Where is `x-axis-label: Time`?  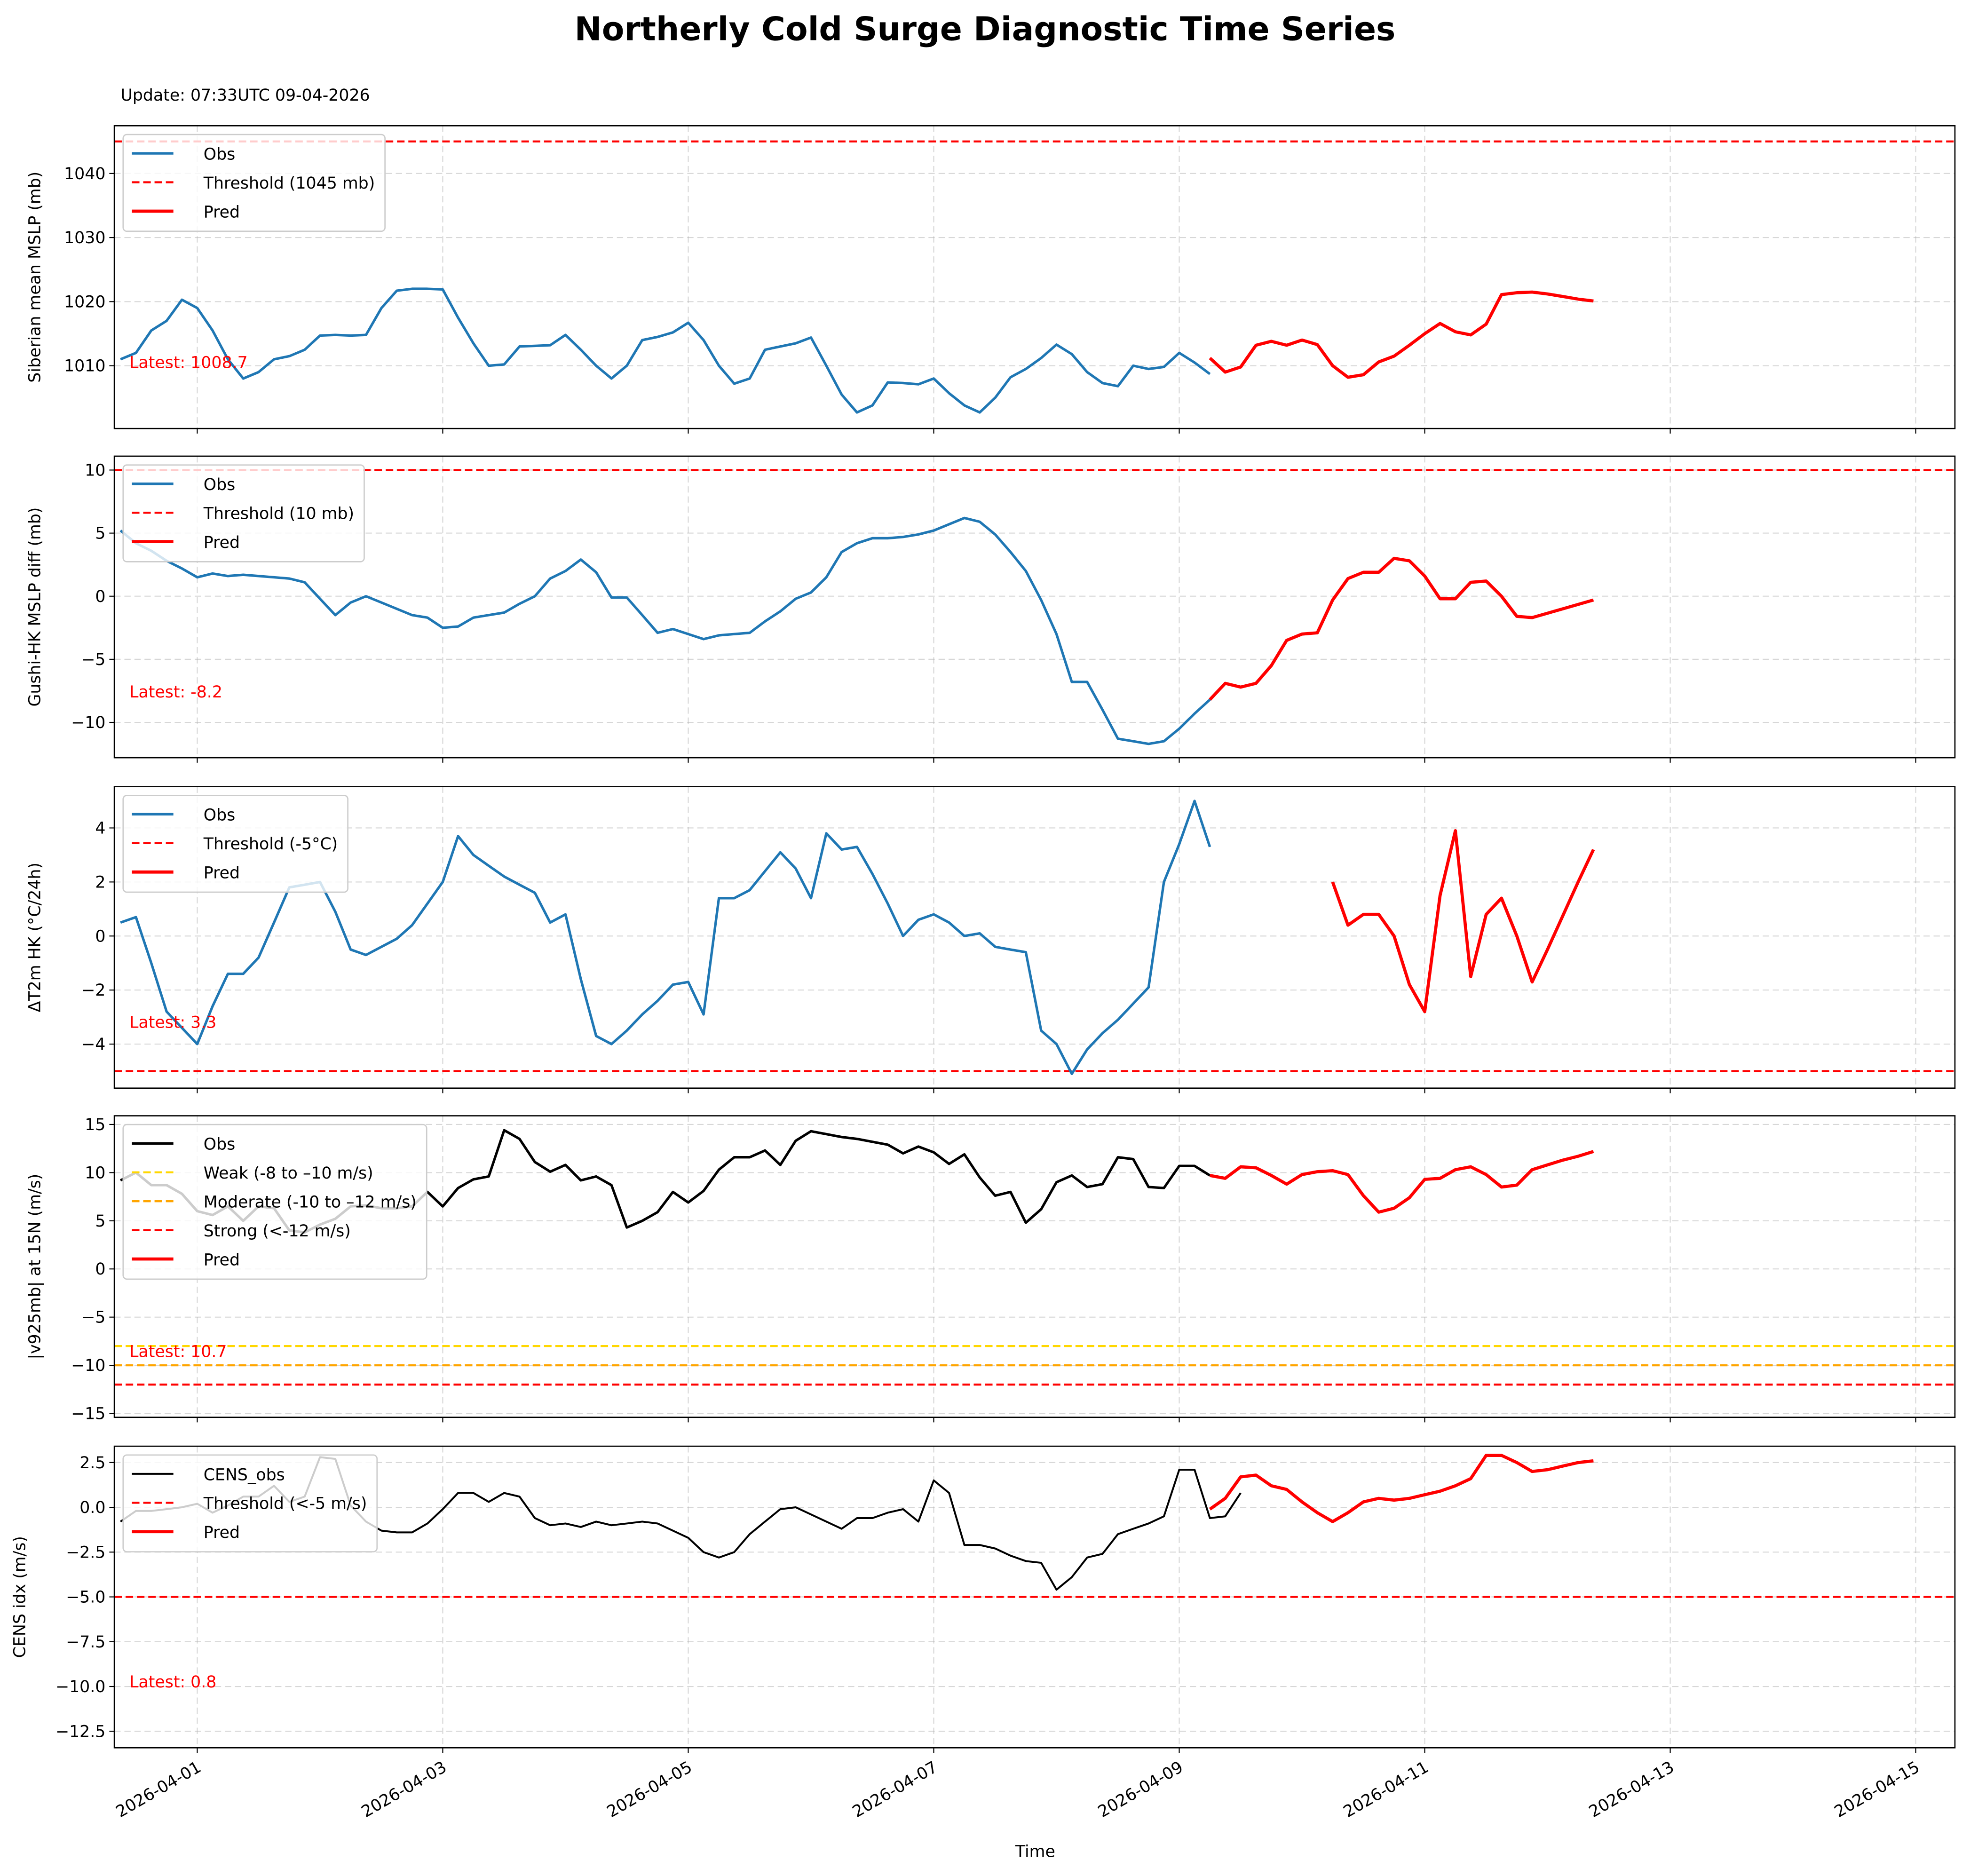 x-axis-label: Time is located at coordinates (1035, 1852).